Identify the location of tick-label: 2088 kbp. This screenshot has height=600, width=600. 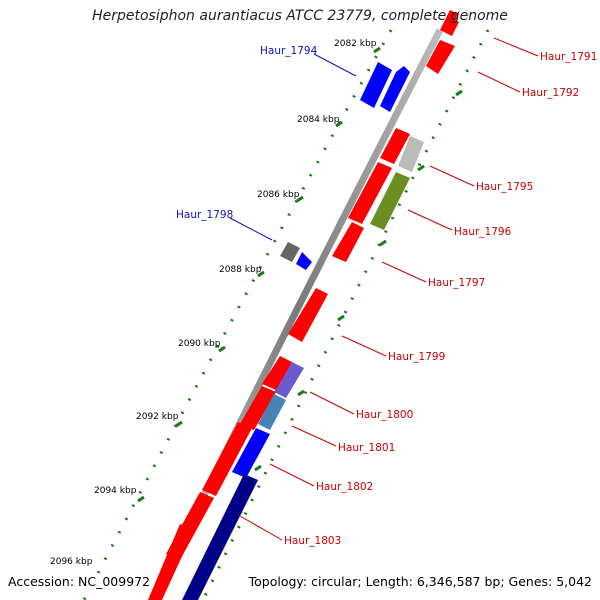
(240, 270).